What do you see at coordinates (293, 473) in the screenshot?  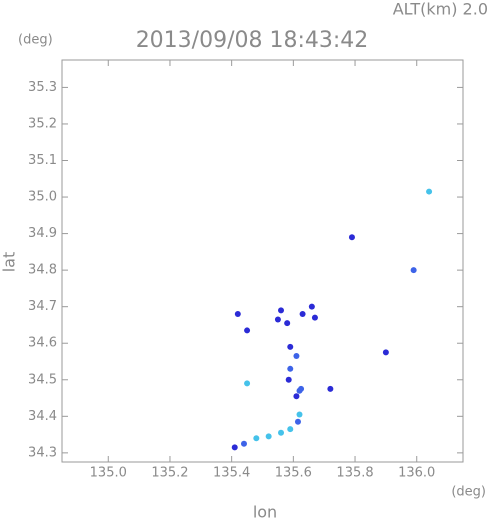 I see `x-tick-label: 135.6` at bounding box center [293, 473].